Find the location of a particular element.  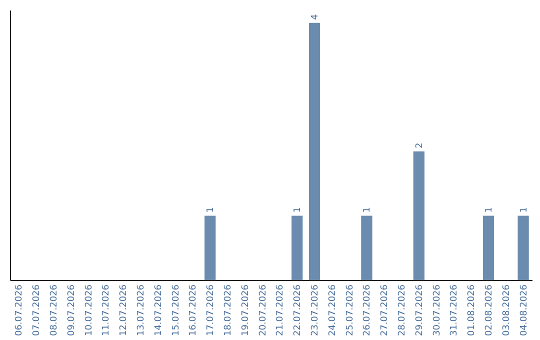

x-tick-label: 28.07.2026 is located at coordinates (403, 310).